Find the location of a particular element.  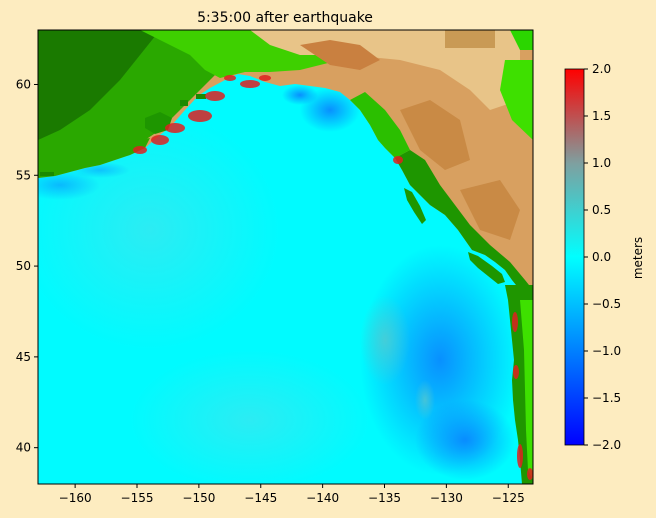

colorbar-tick-label: 0.0 is located at coordinates (601, 257).